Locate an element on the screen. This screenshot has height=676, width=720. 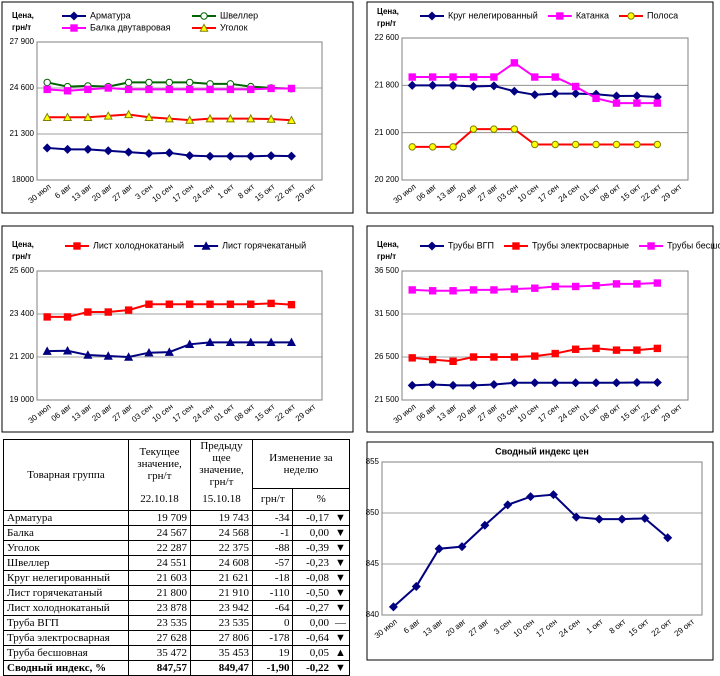
row-label: Арматура is located at coordinates (66, 518).